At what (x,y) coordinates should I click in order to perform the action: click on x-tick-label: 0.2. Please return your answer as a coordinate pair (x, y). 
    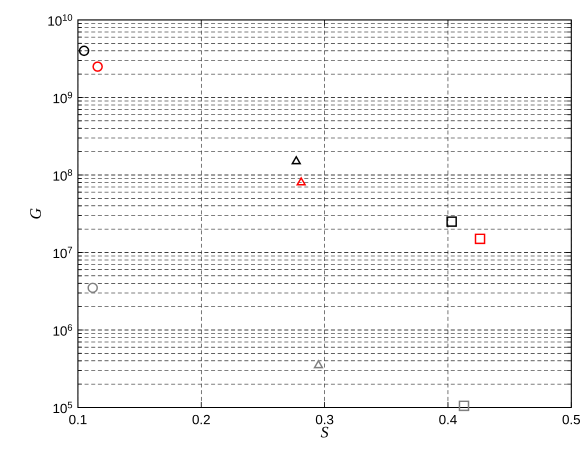
    Looking at the image, I should click on (201, 419).